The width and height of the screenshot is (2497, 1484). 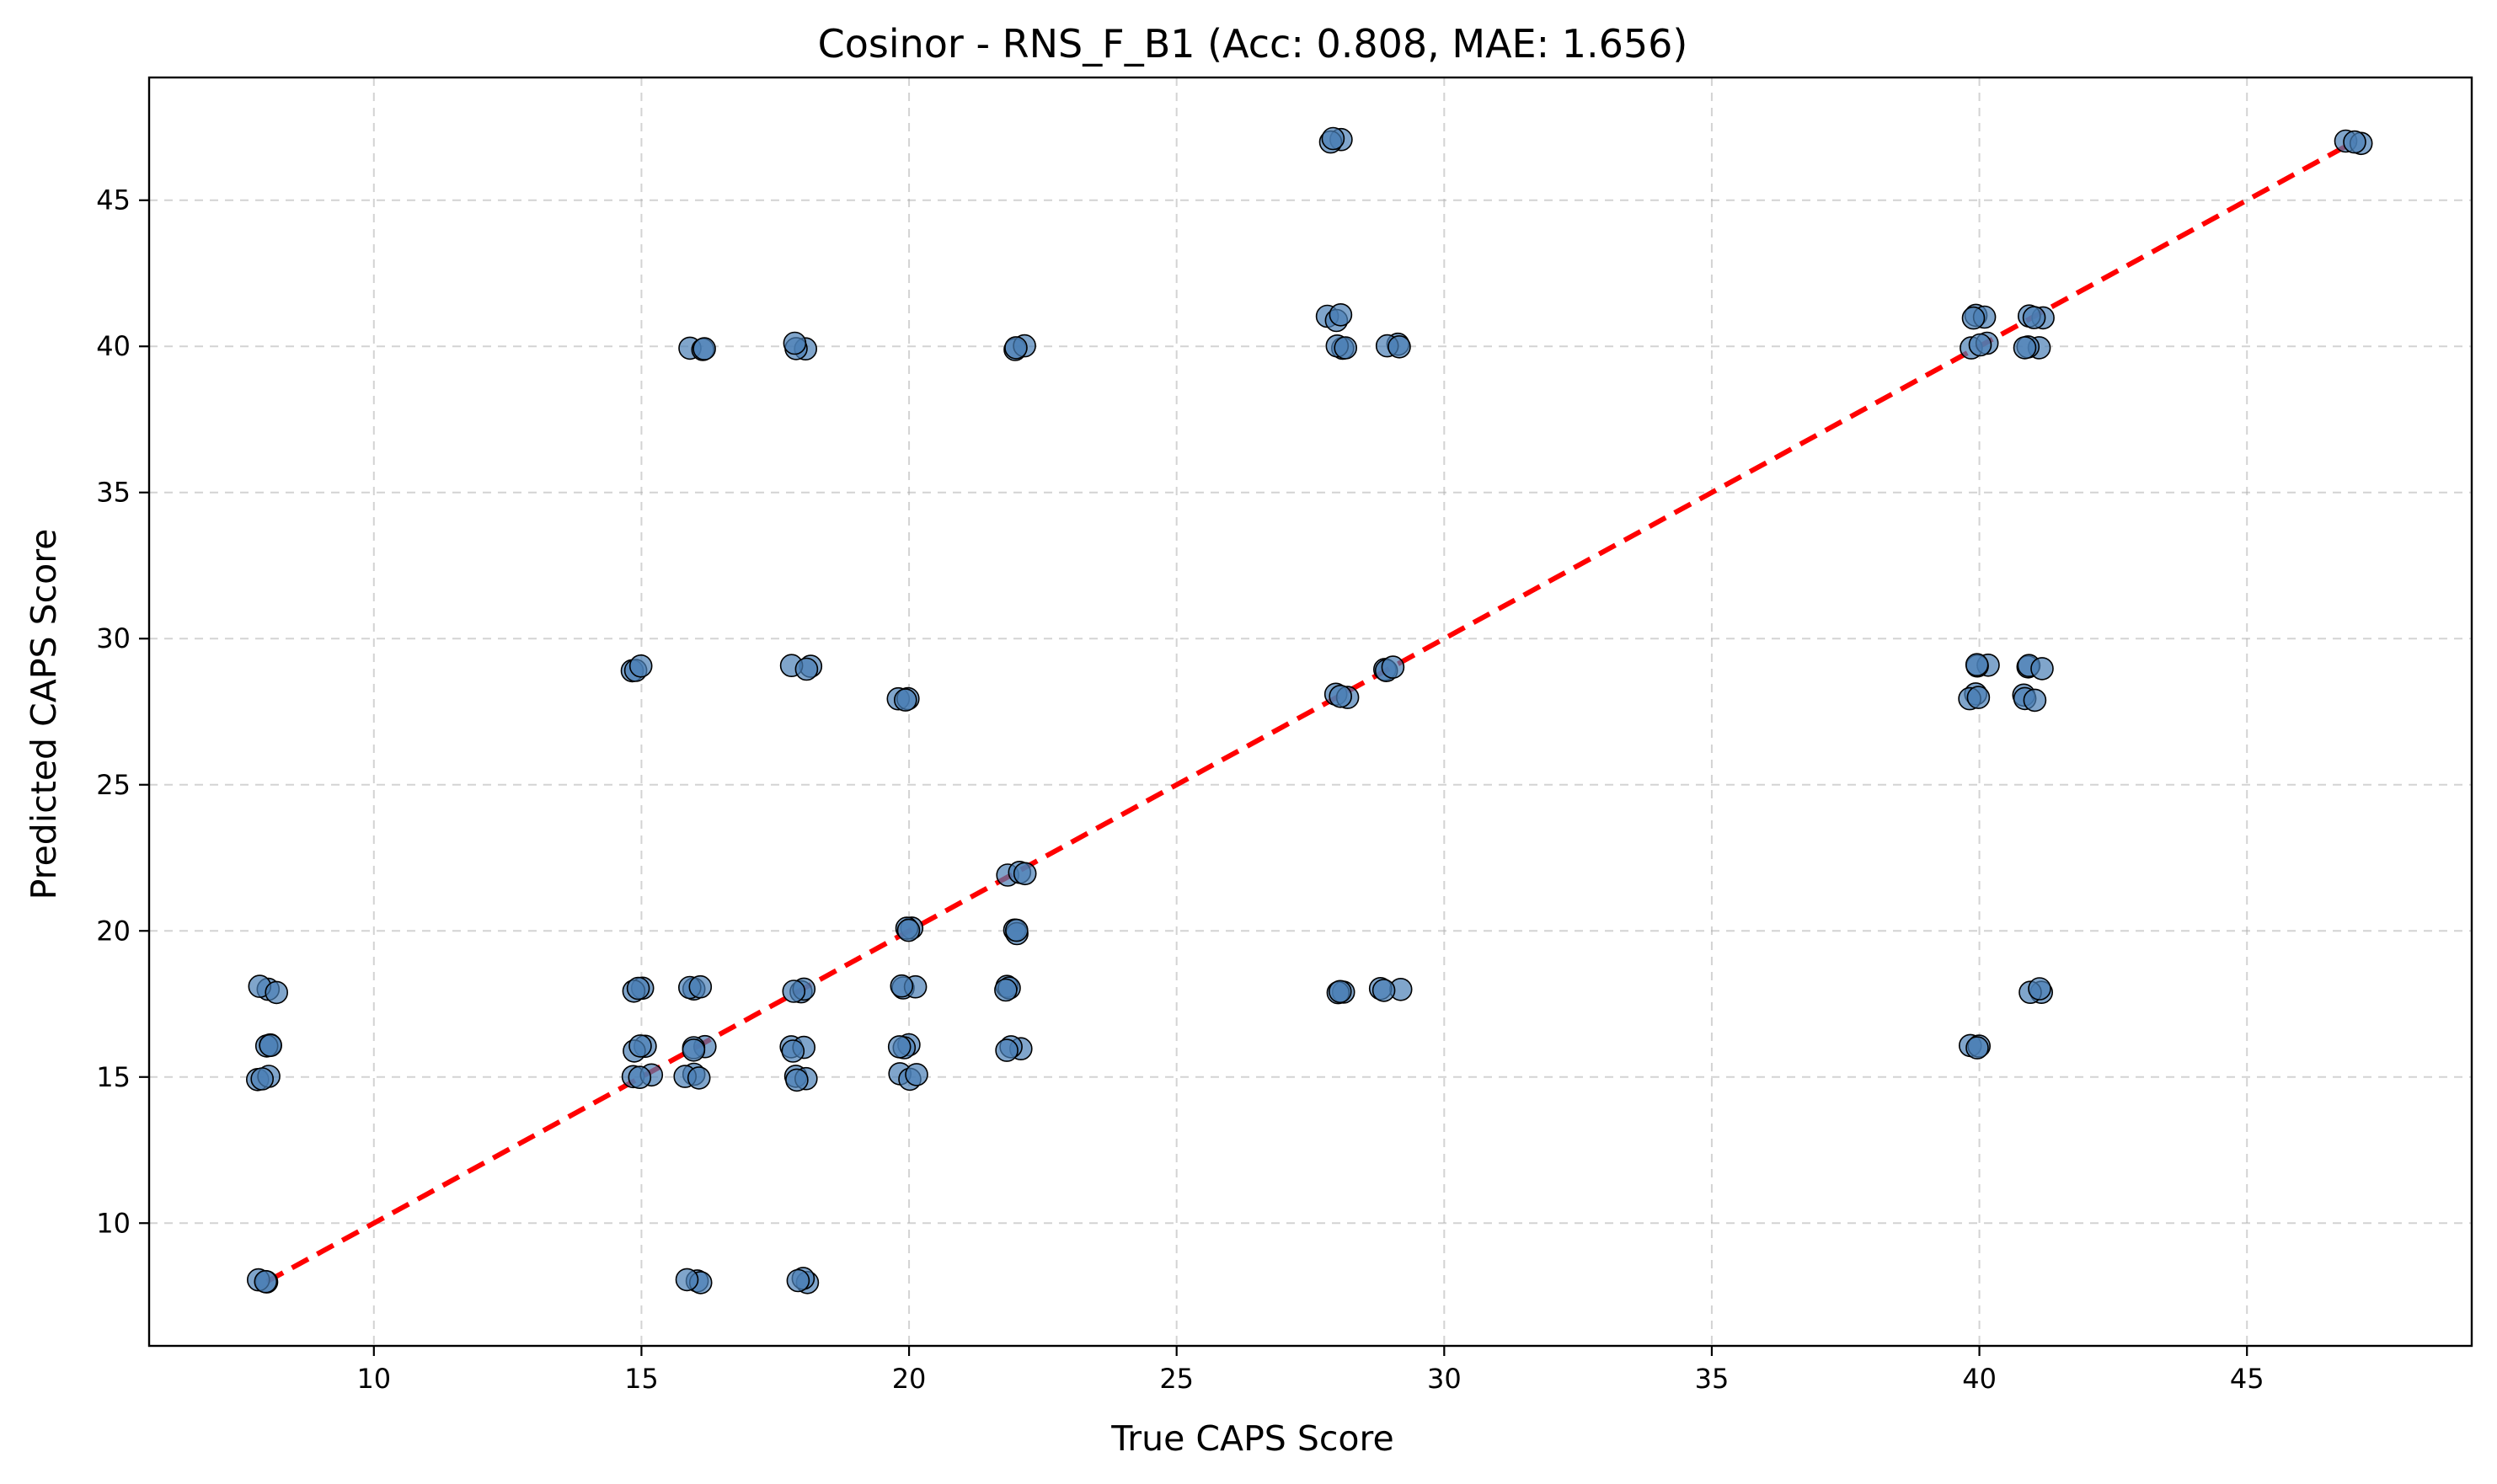 What do you see at coordinates (641, 1379) in the screenshot?
I see `x-tick-label: 15` at bounding box center [641, 1379].